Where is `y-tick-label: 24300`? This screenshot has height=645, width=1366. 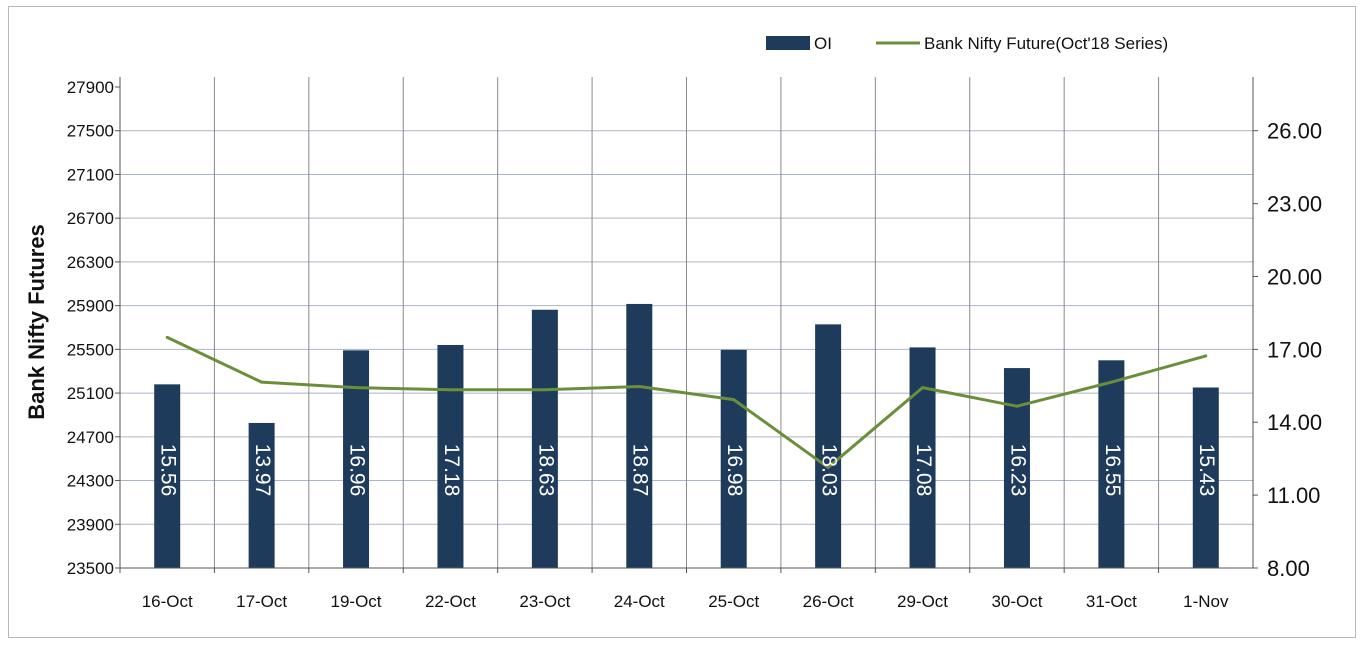
y-tick-label: 24300 is located at coordinates (90, 481).